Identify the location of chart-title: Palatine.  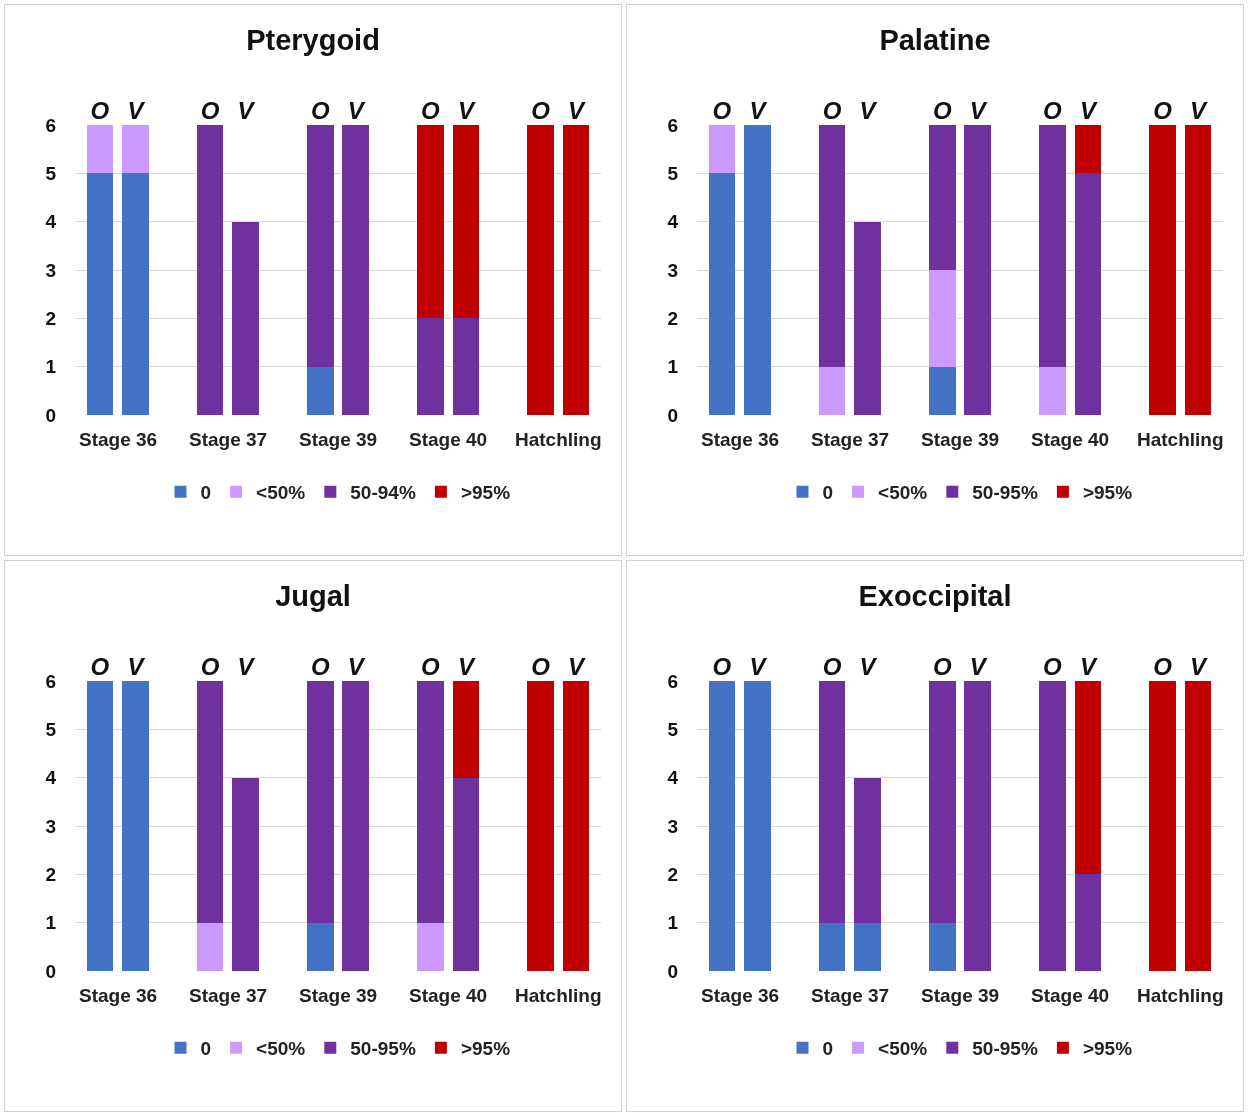
(935, 40).